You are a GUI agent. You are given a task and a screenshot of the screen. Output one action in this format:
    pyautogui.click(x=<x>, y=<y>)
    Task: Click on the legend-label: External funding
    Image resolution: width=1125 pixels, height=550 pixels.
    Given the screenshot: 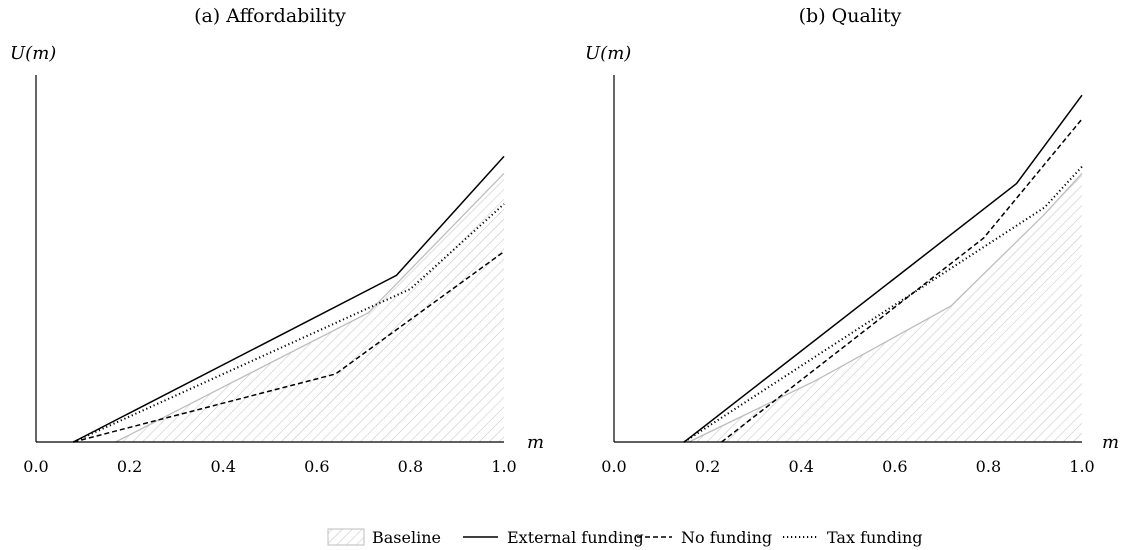 What is the action you would take?
    pyautogui.click(x=575, y=537)
    